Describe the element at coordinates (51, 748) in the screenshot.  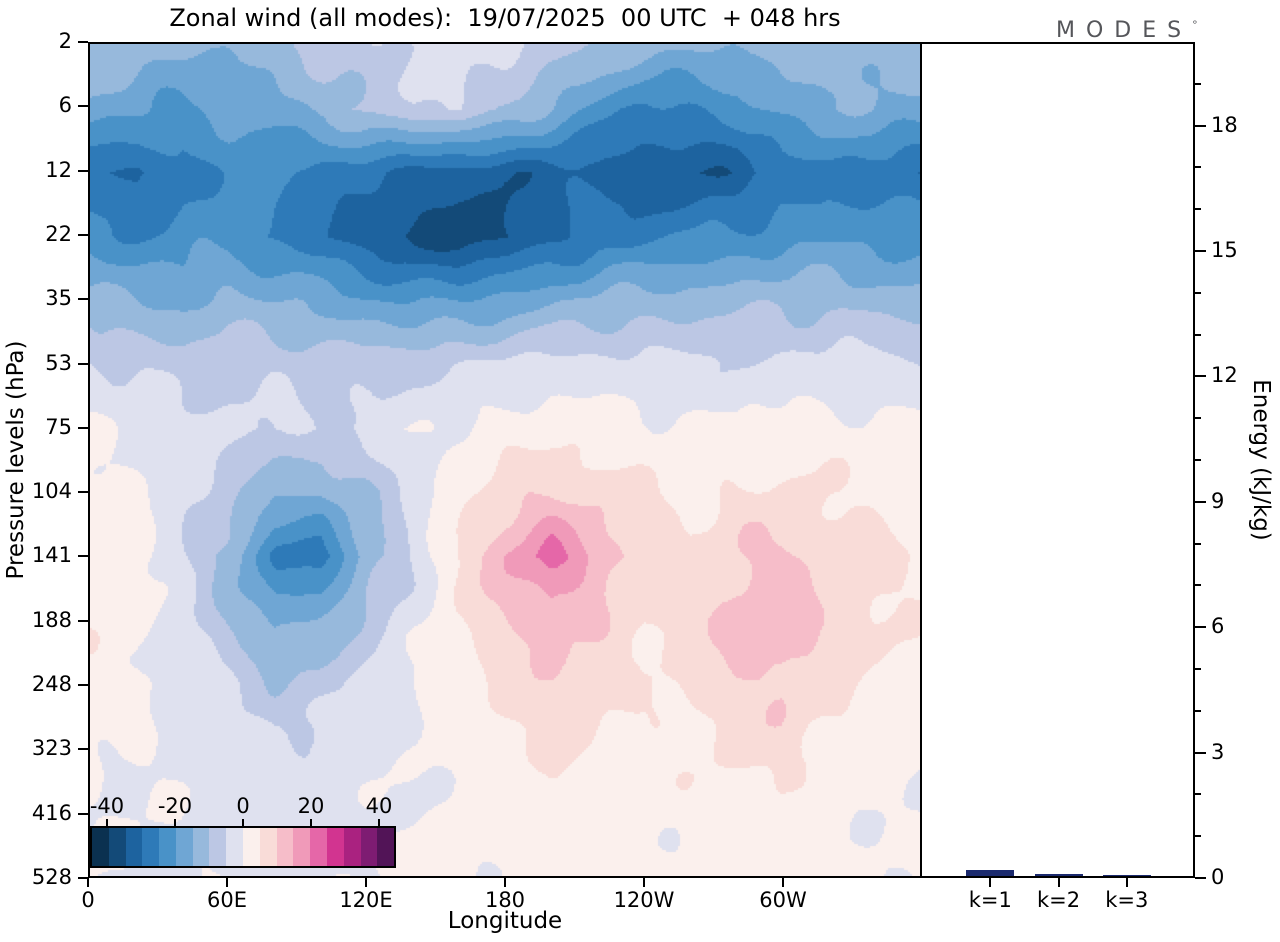
I see `pressure-tick-label: 323` at that location.